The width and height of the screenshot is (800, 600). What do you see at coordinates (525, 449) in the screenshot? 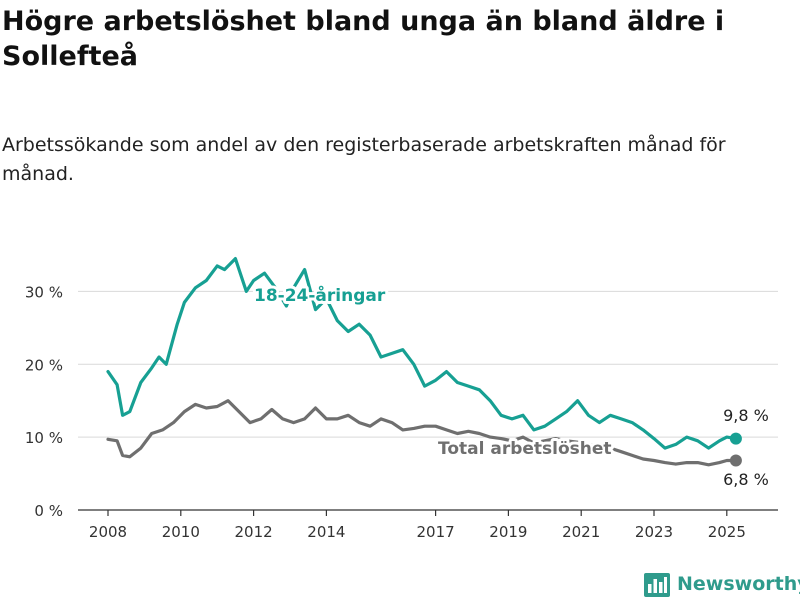
I see `series-label-total: Total arbetslöshet` at bounding box center [525, 449].